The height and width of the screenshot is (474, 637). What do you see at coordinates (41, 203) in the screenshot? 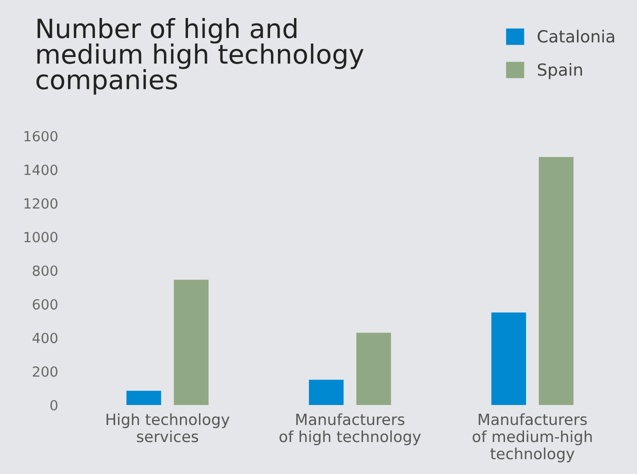
I see `y-tick-label: 1200` at bounding box center [41, 203].